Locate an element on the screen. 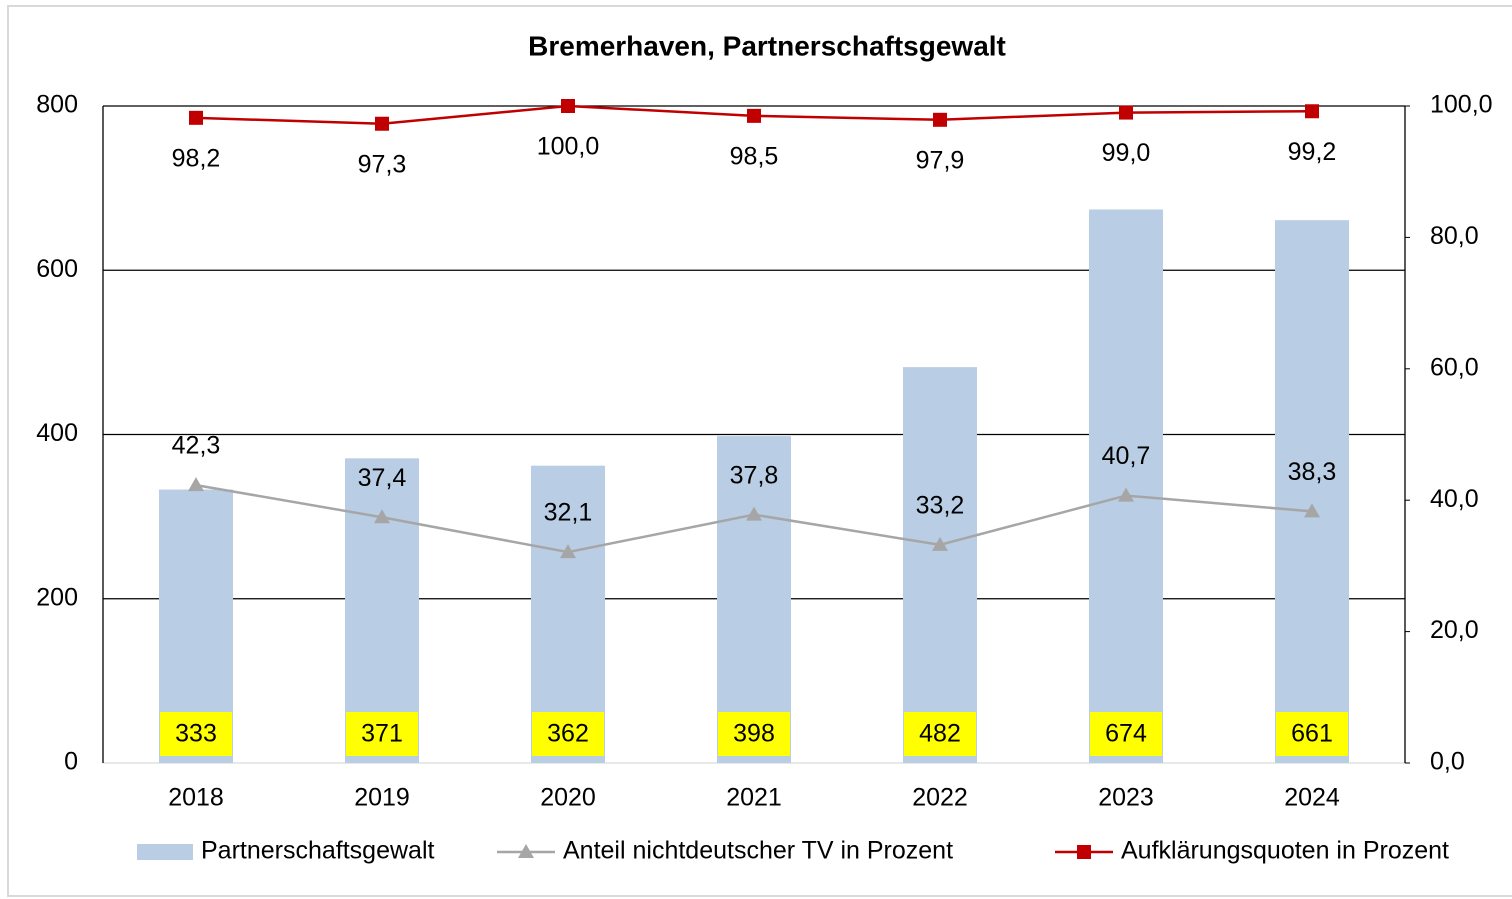  y-tick-label: 800 is located at coordinates (57, 105).